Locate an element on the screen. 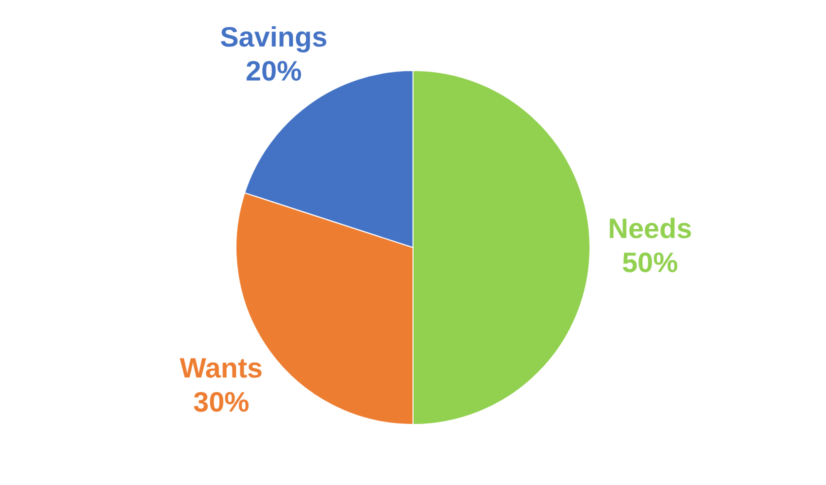 This screenshot has height=485, width=826. data-label: 50% is located at coordinates (650, 262).